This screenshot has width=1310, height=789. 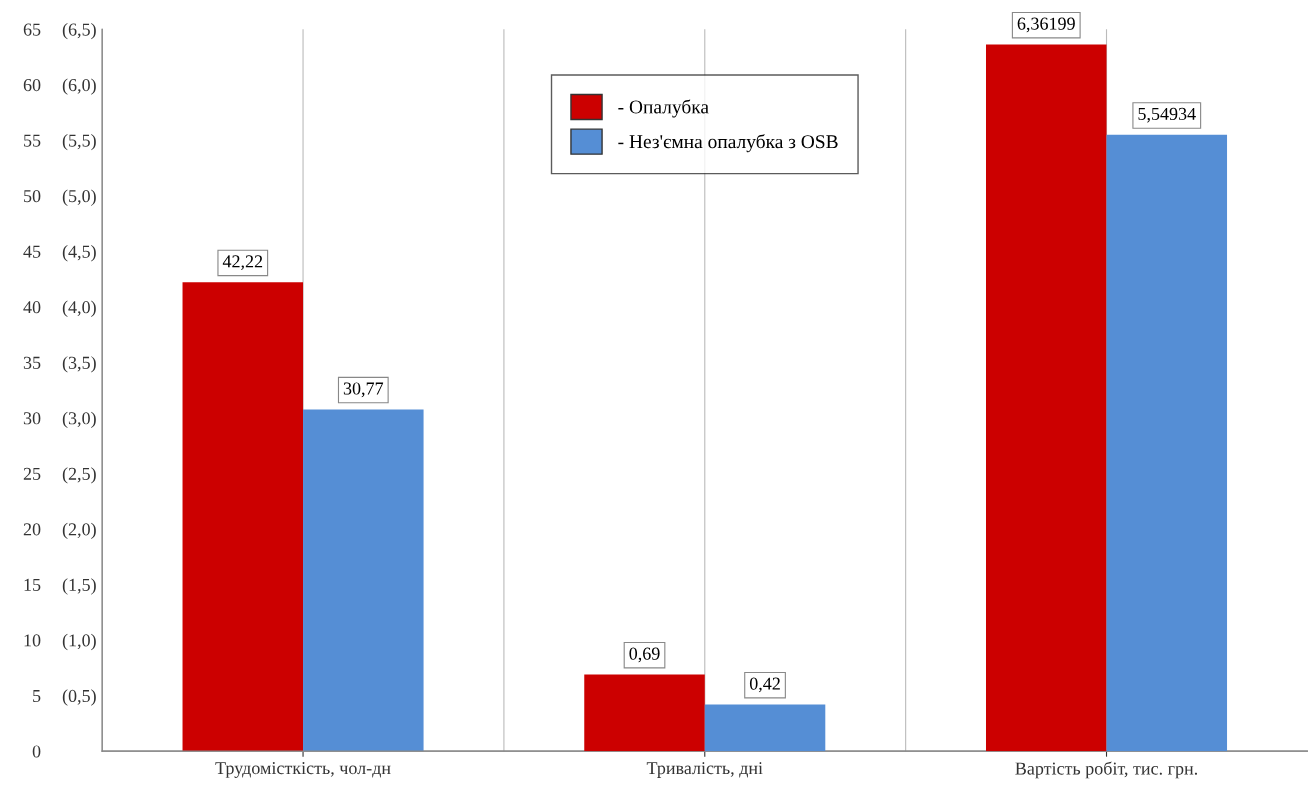 What do you see at coordinates (79, 420) in the screenshot?
I see `y2-tick-label: (3,0)` at bounding box center [79, 420].